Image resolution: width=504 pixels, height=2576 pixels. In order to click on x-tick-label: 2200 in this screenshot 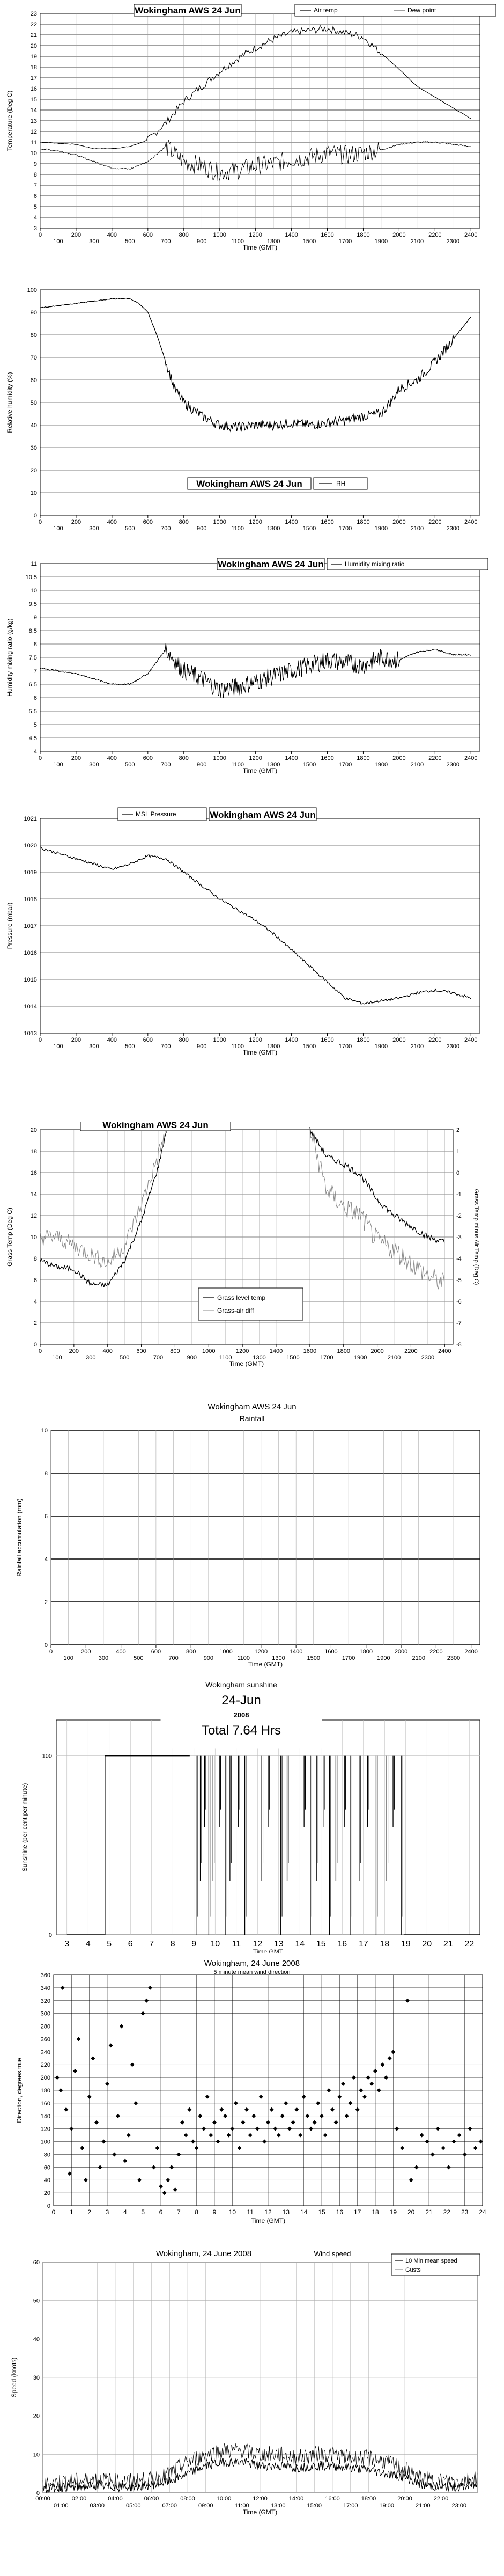, I will do `click(434, 1040)`.